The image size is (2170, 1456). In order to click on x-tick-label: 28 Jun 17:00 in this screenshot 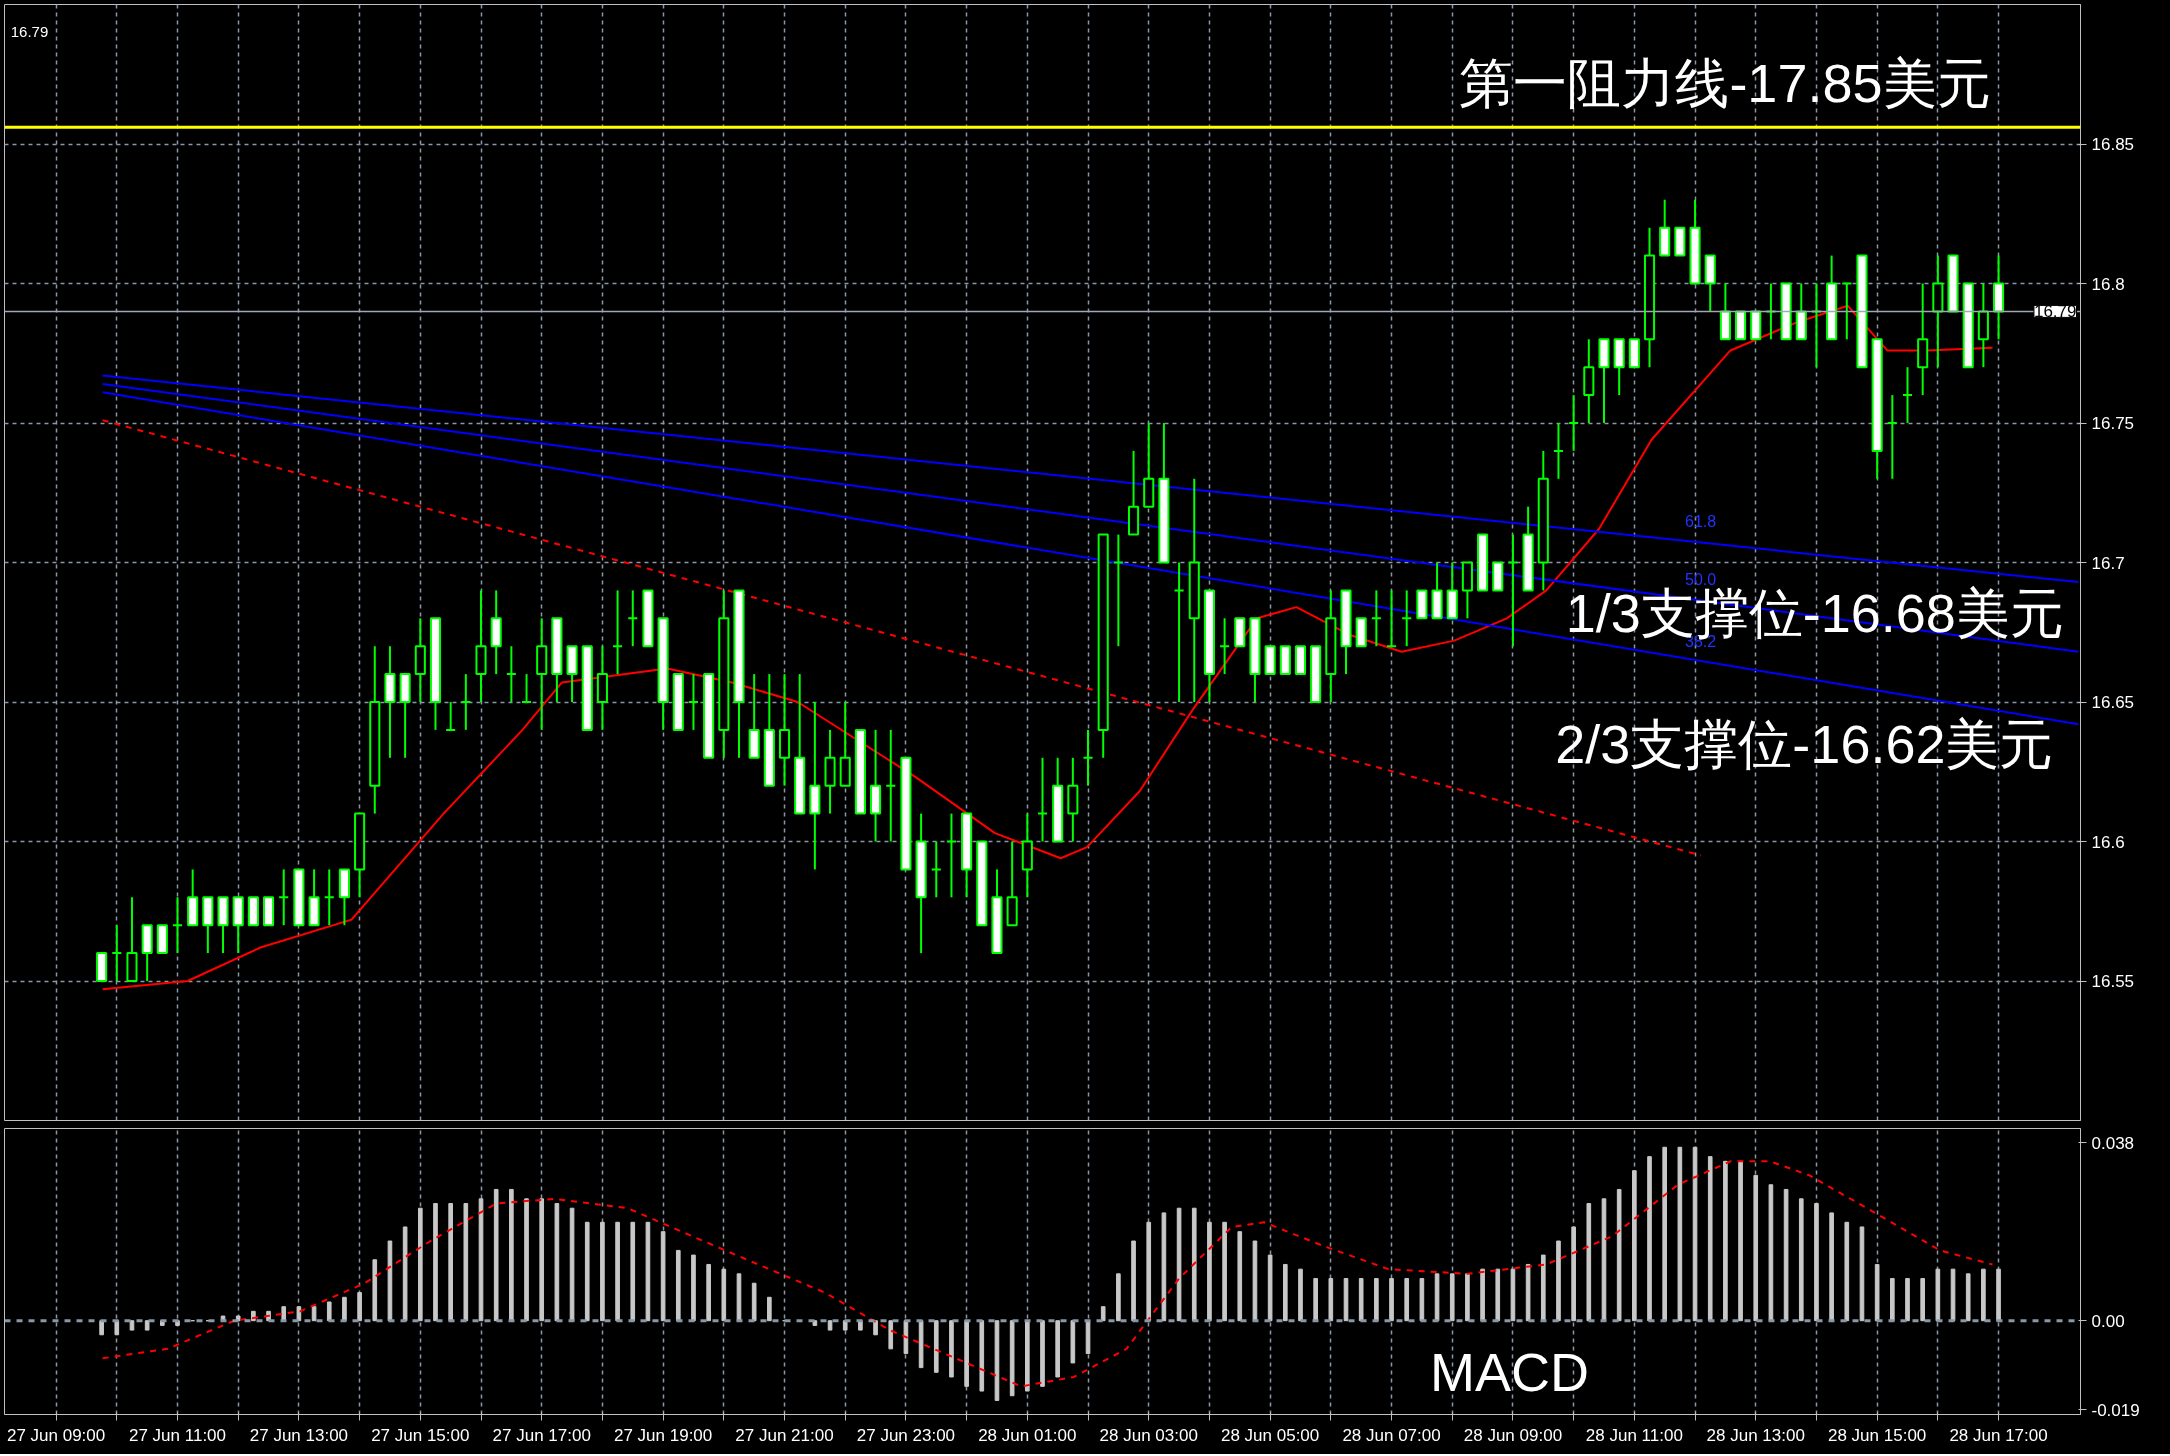, I will do `click(1998, 1435)`.